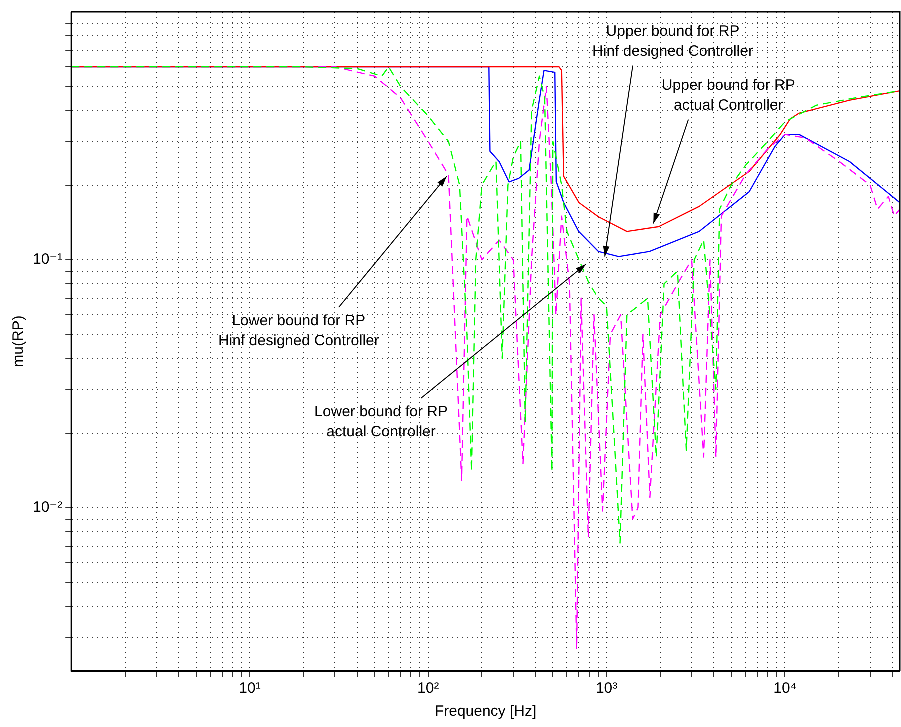 Image resolution: width=901 pixels, height=727 pixels. What do you see at coordinates (47, 259) in the screenshot?
I see `y-tick-label: 10⁻¹` at bounding box center [47, 259].